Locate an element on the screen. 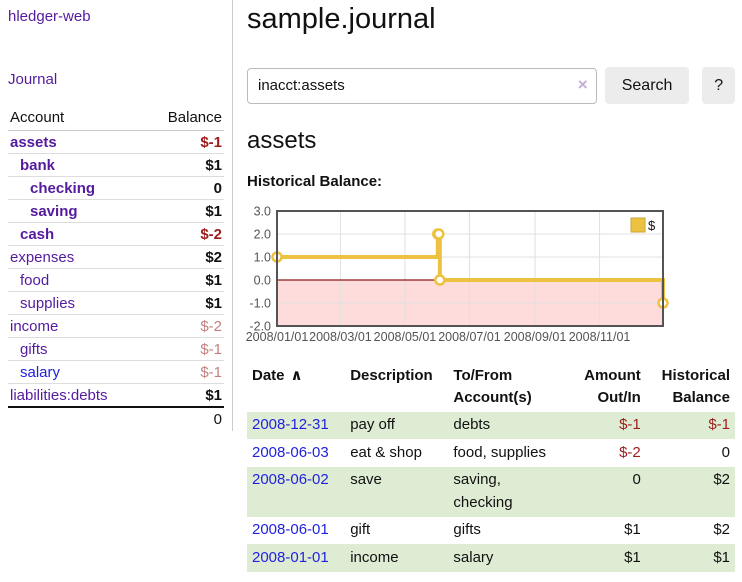  register-header-to-from-account-s-: To/From Account(s) is located at coordinates (492, 386).